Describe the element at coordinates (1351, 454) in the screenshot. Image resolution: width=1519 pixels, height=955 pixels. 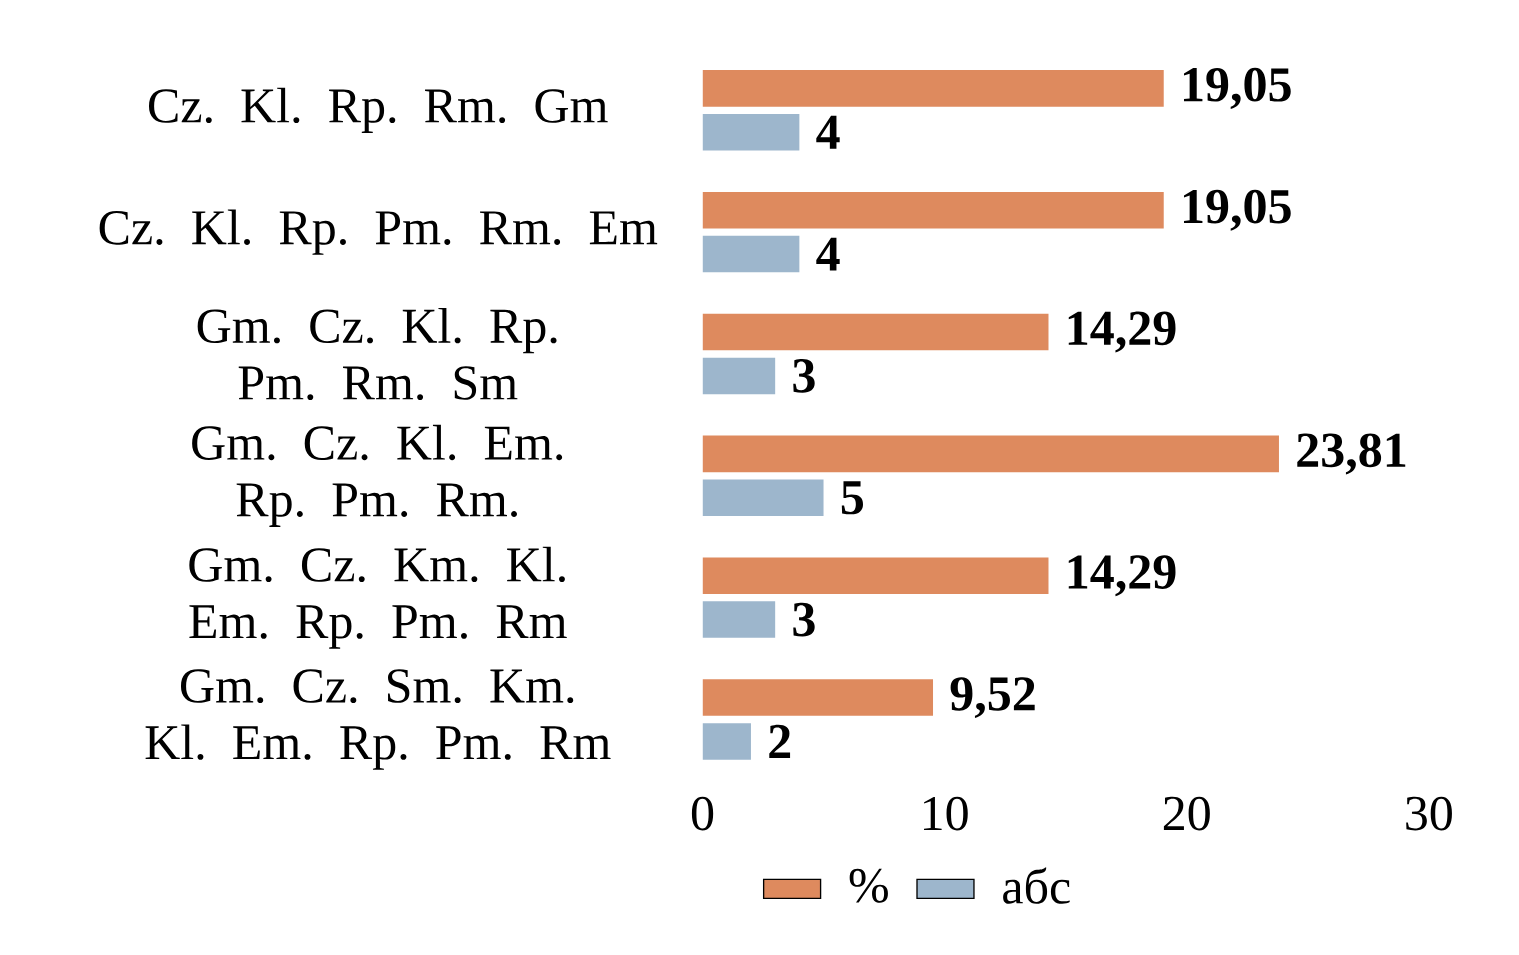
I see `data-label: 23,81` at that location.